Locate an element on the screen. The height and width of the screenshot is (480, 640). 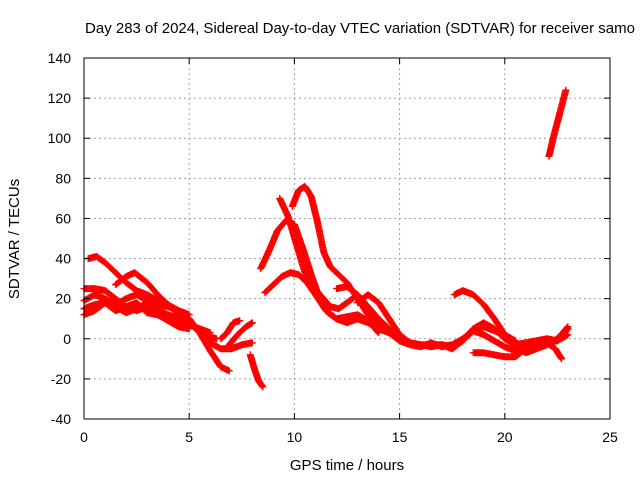
y-tick-label: 60 is located at coordinates (63, 218).